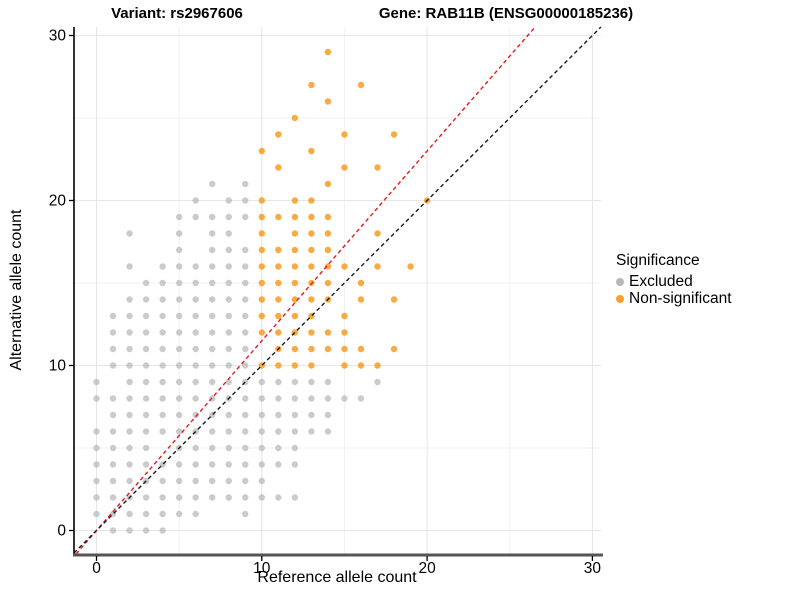  What do you see at coordinates (177, 13) in the screenshot?
I see `variant-title: Variant: rs2967606` at bounding box center [177, 13].